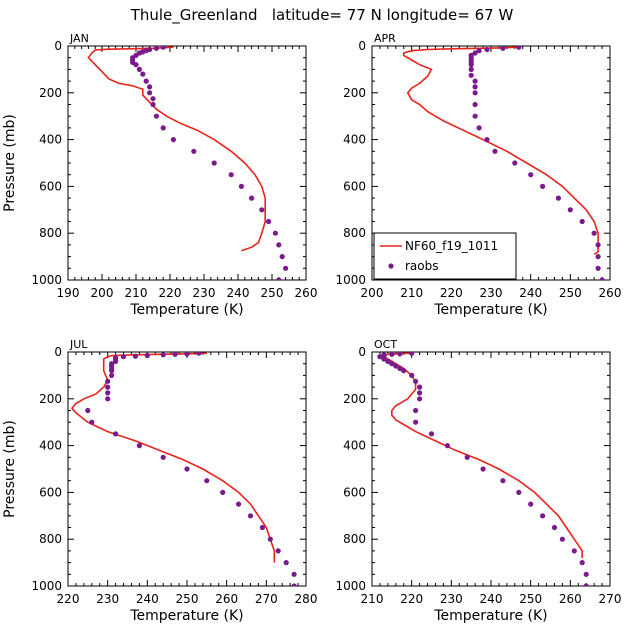  What do you see at coordinates (385, 344) in the screenshot?
I see `panel-title: OCT` at bounding box center [385, 344].